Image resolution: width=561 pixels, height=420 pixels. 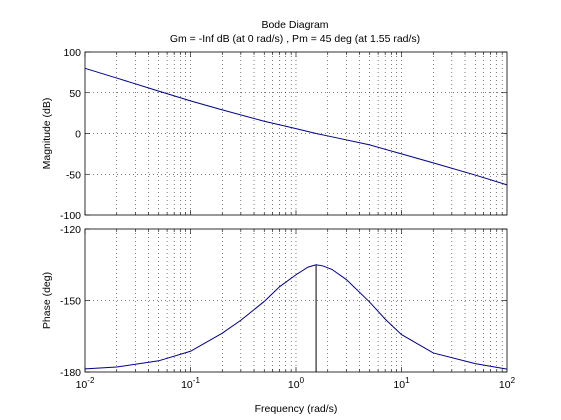 What do you see at coordinates (47, 134) in the screenshot?
I see `magnitude-y-label: Magnitude (dB)` at bounding box center [47, 134].